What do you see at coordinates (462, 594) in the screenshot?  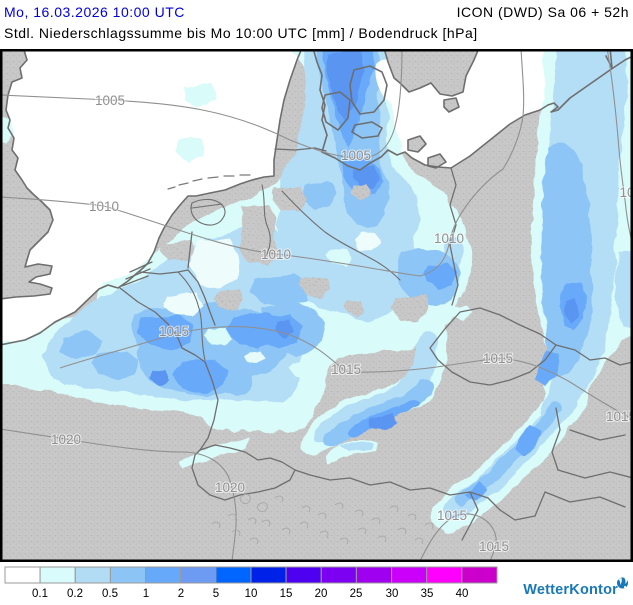 I see `svg-text: 40` at bounding box center [462, 594].